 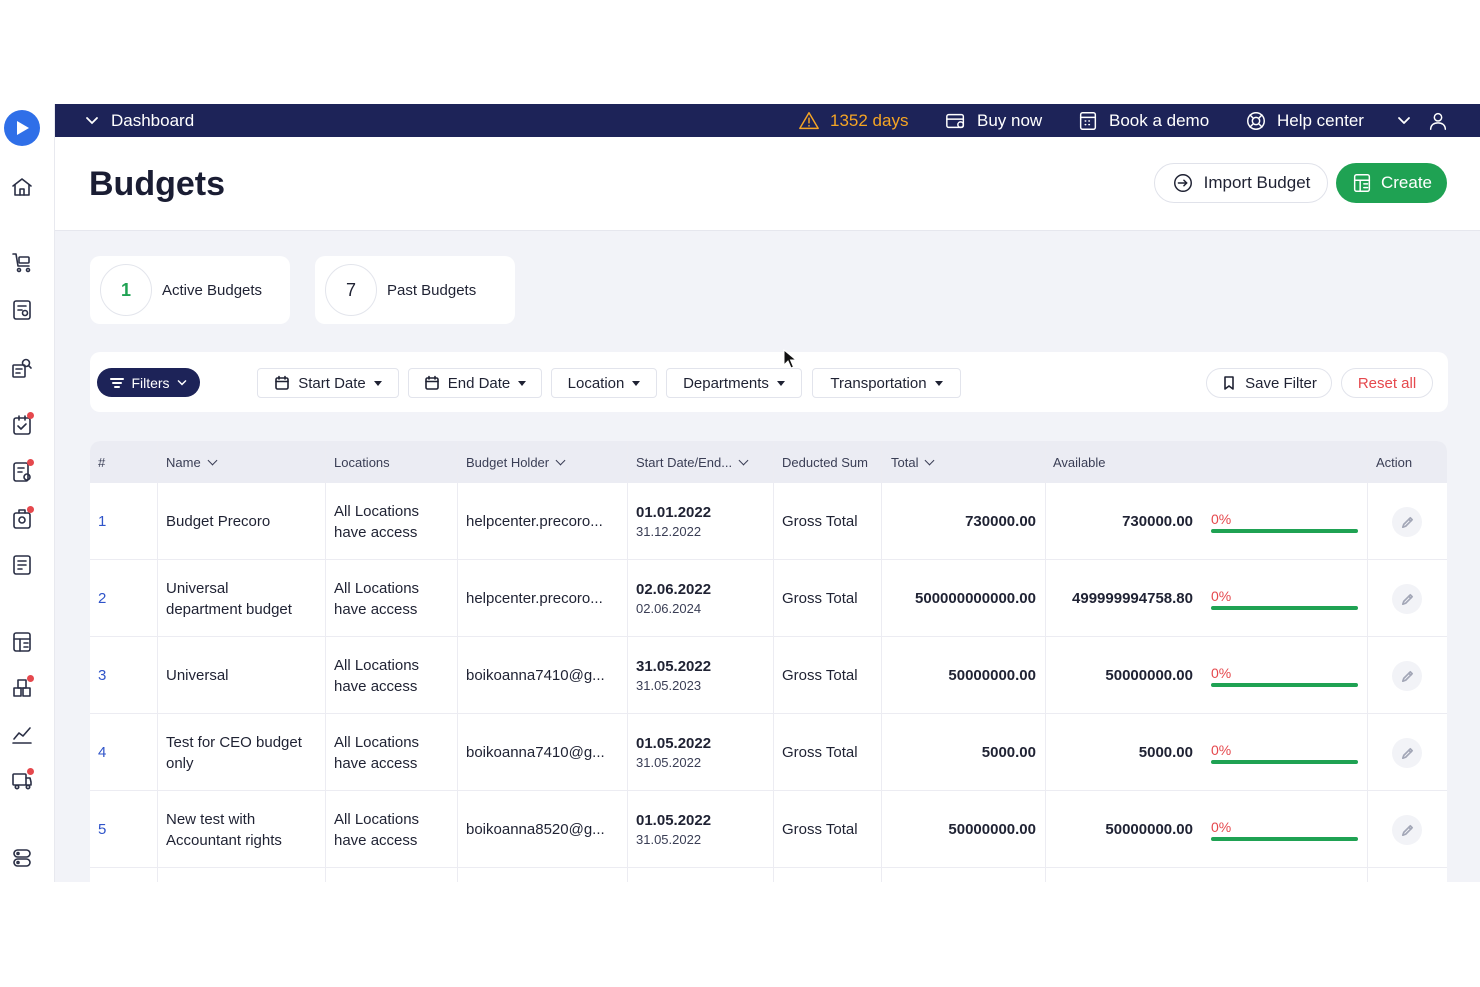 I want to click on import-budget-button: Import Budget, so click(x=1241, y=183).